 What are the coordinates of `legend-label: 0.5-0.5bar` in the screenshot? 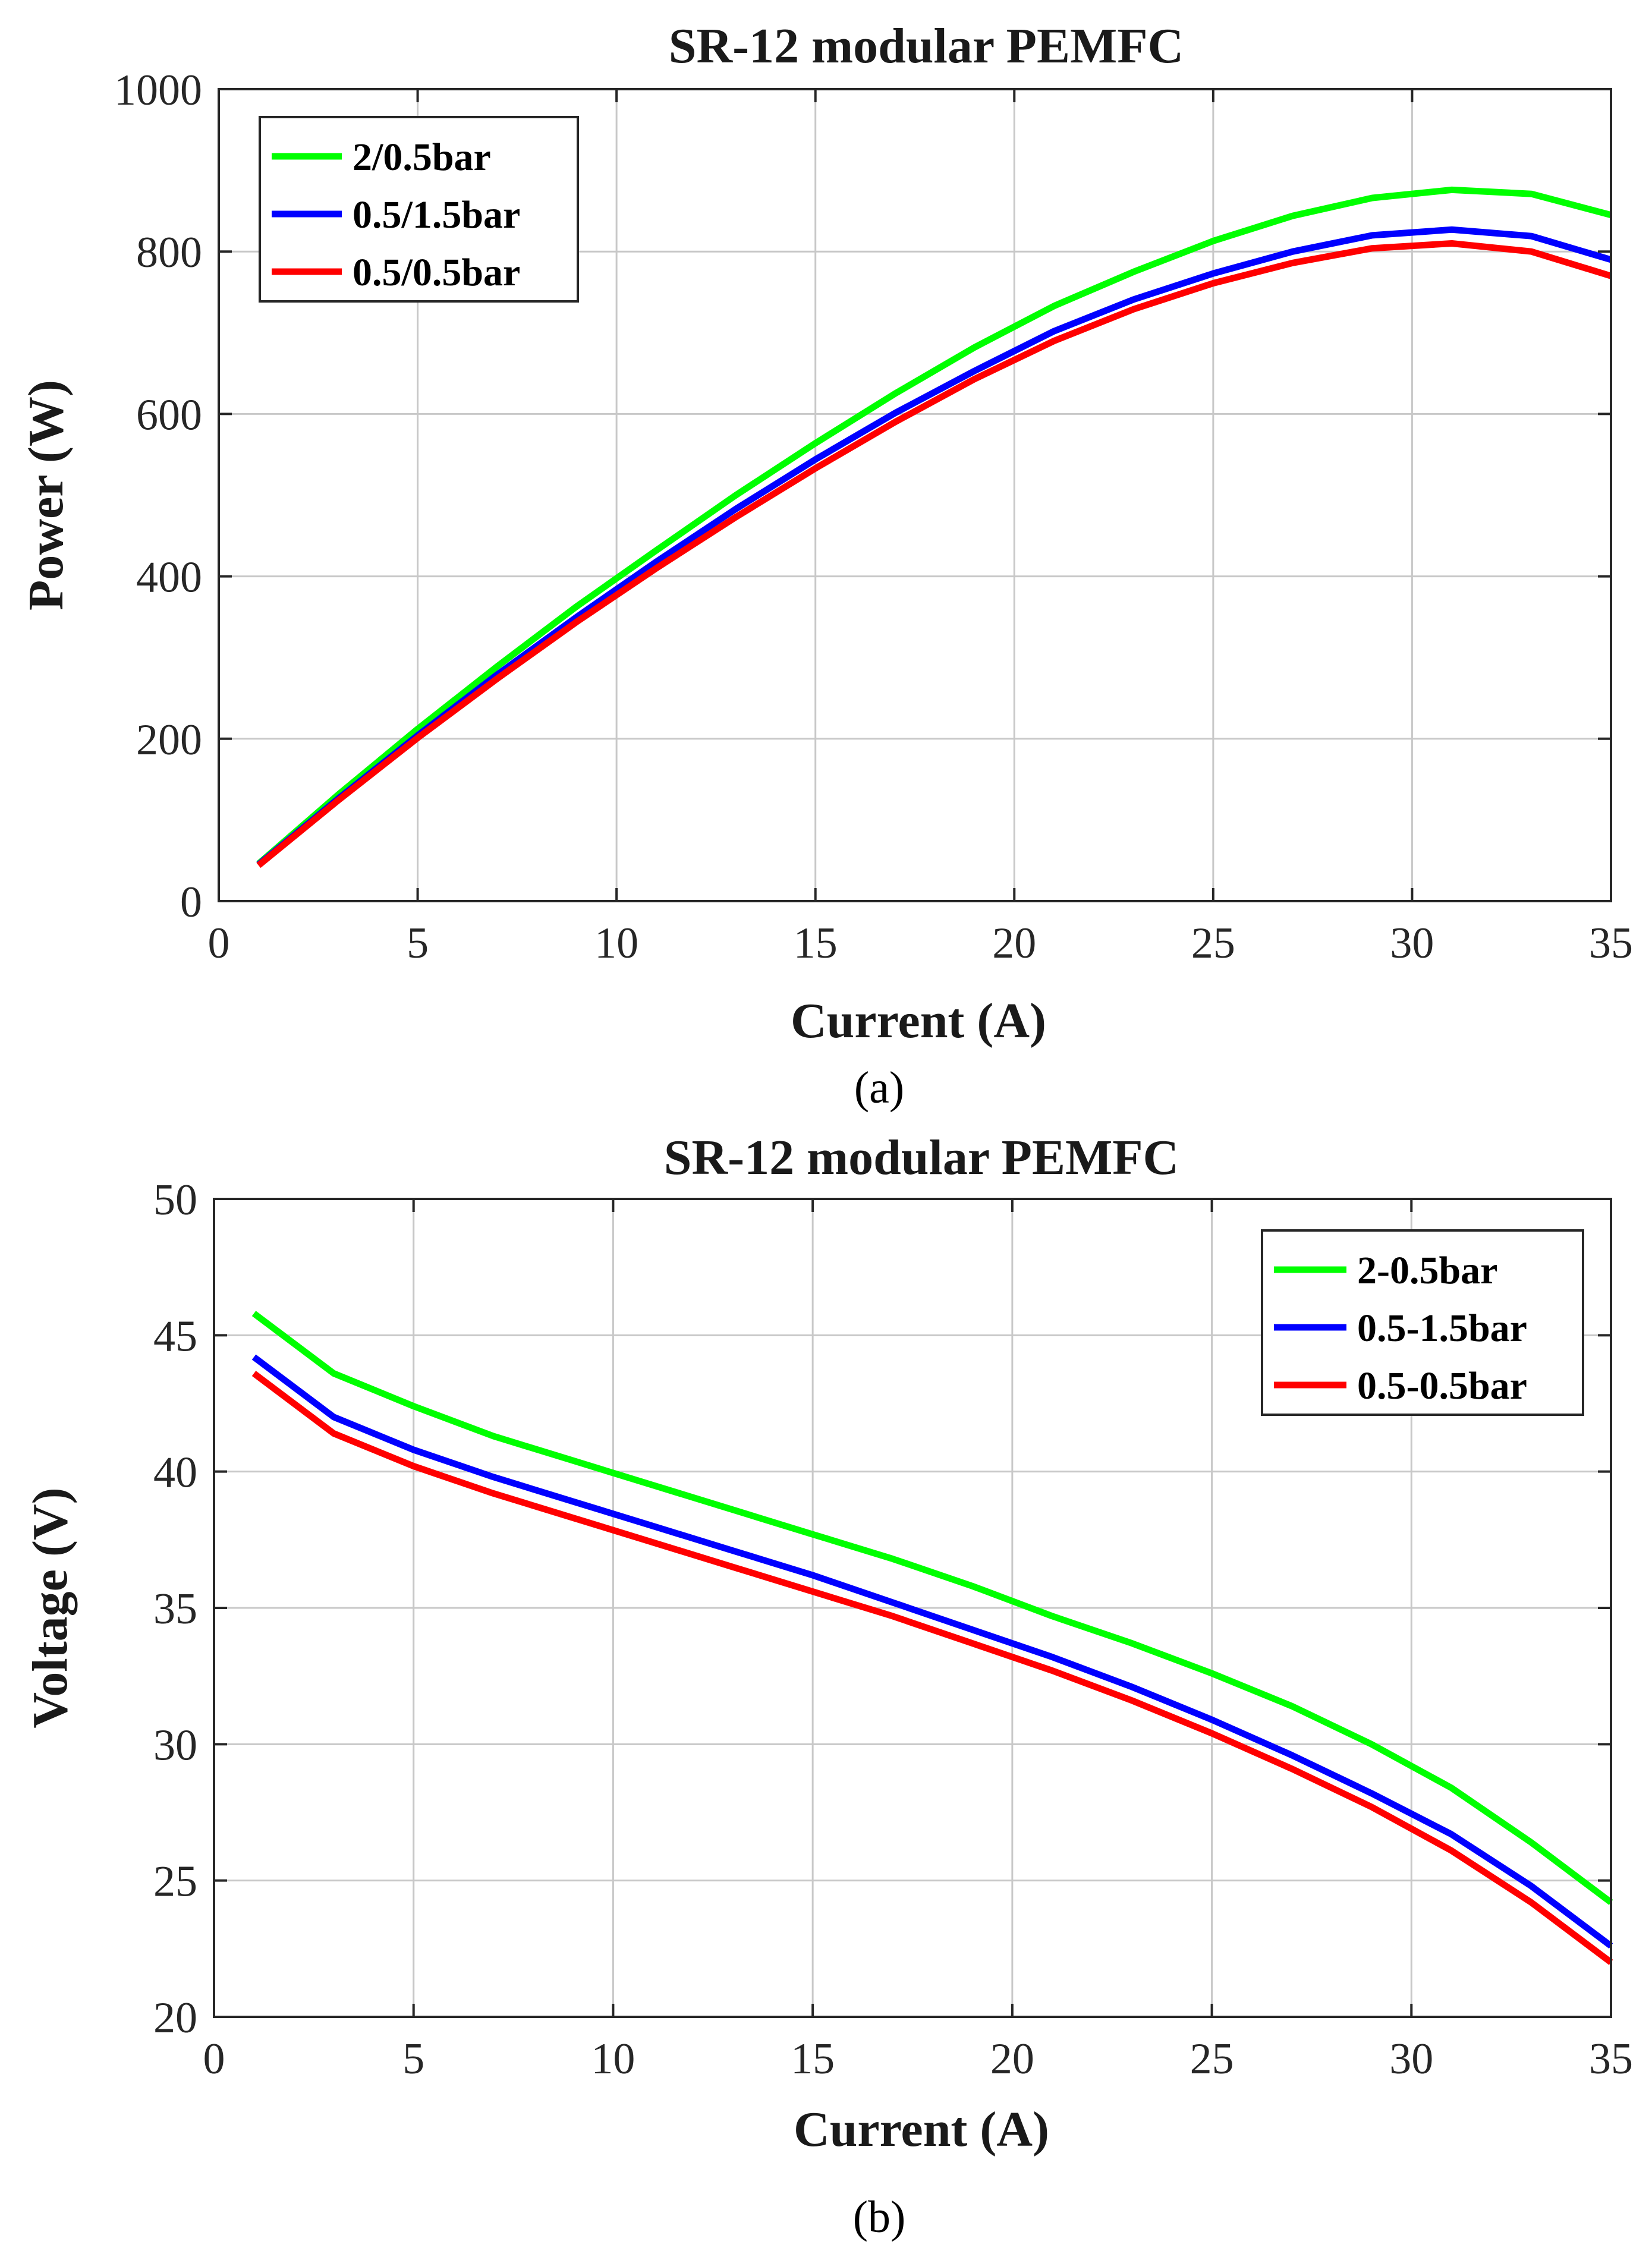 It's located at (1442, 1386).